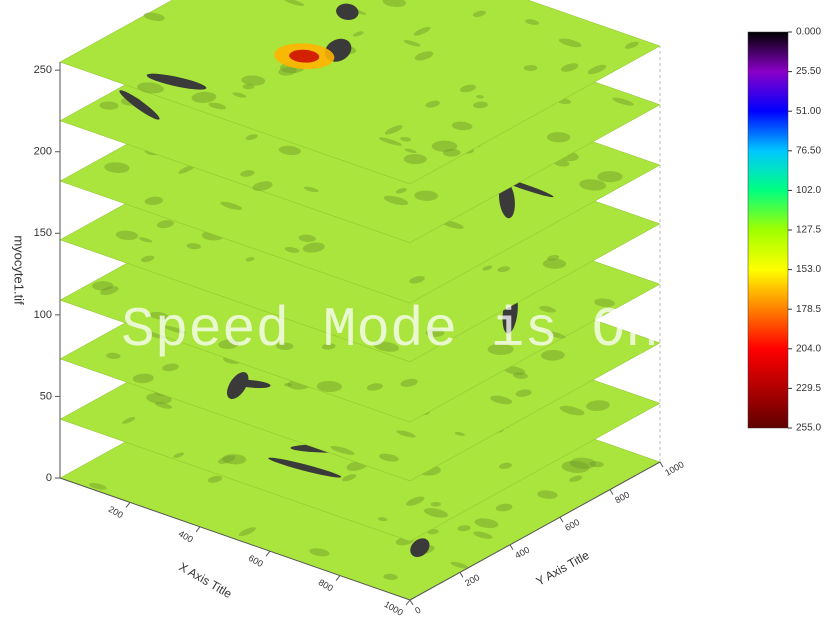  What do you see at coordinates (808, 388) in the screenshot?
I see `colorbar-label: 229.5` at bounding box center [808, 388].